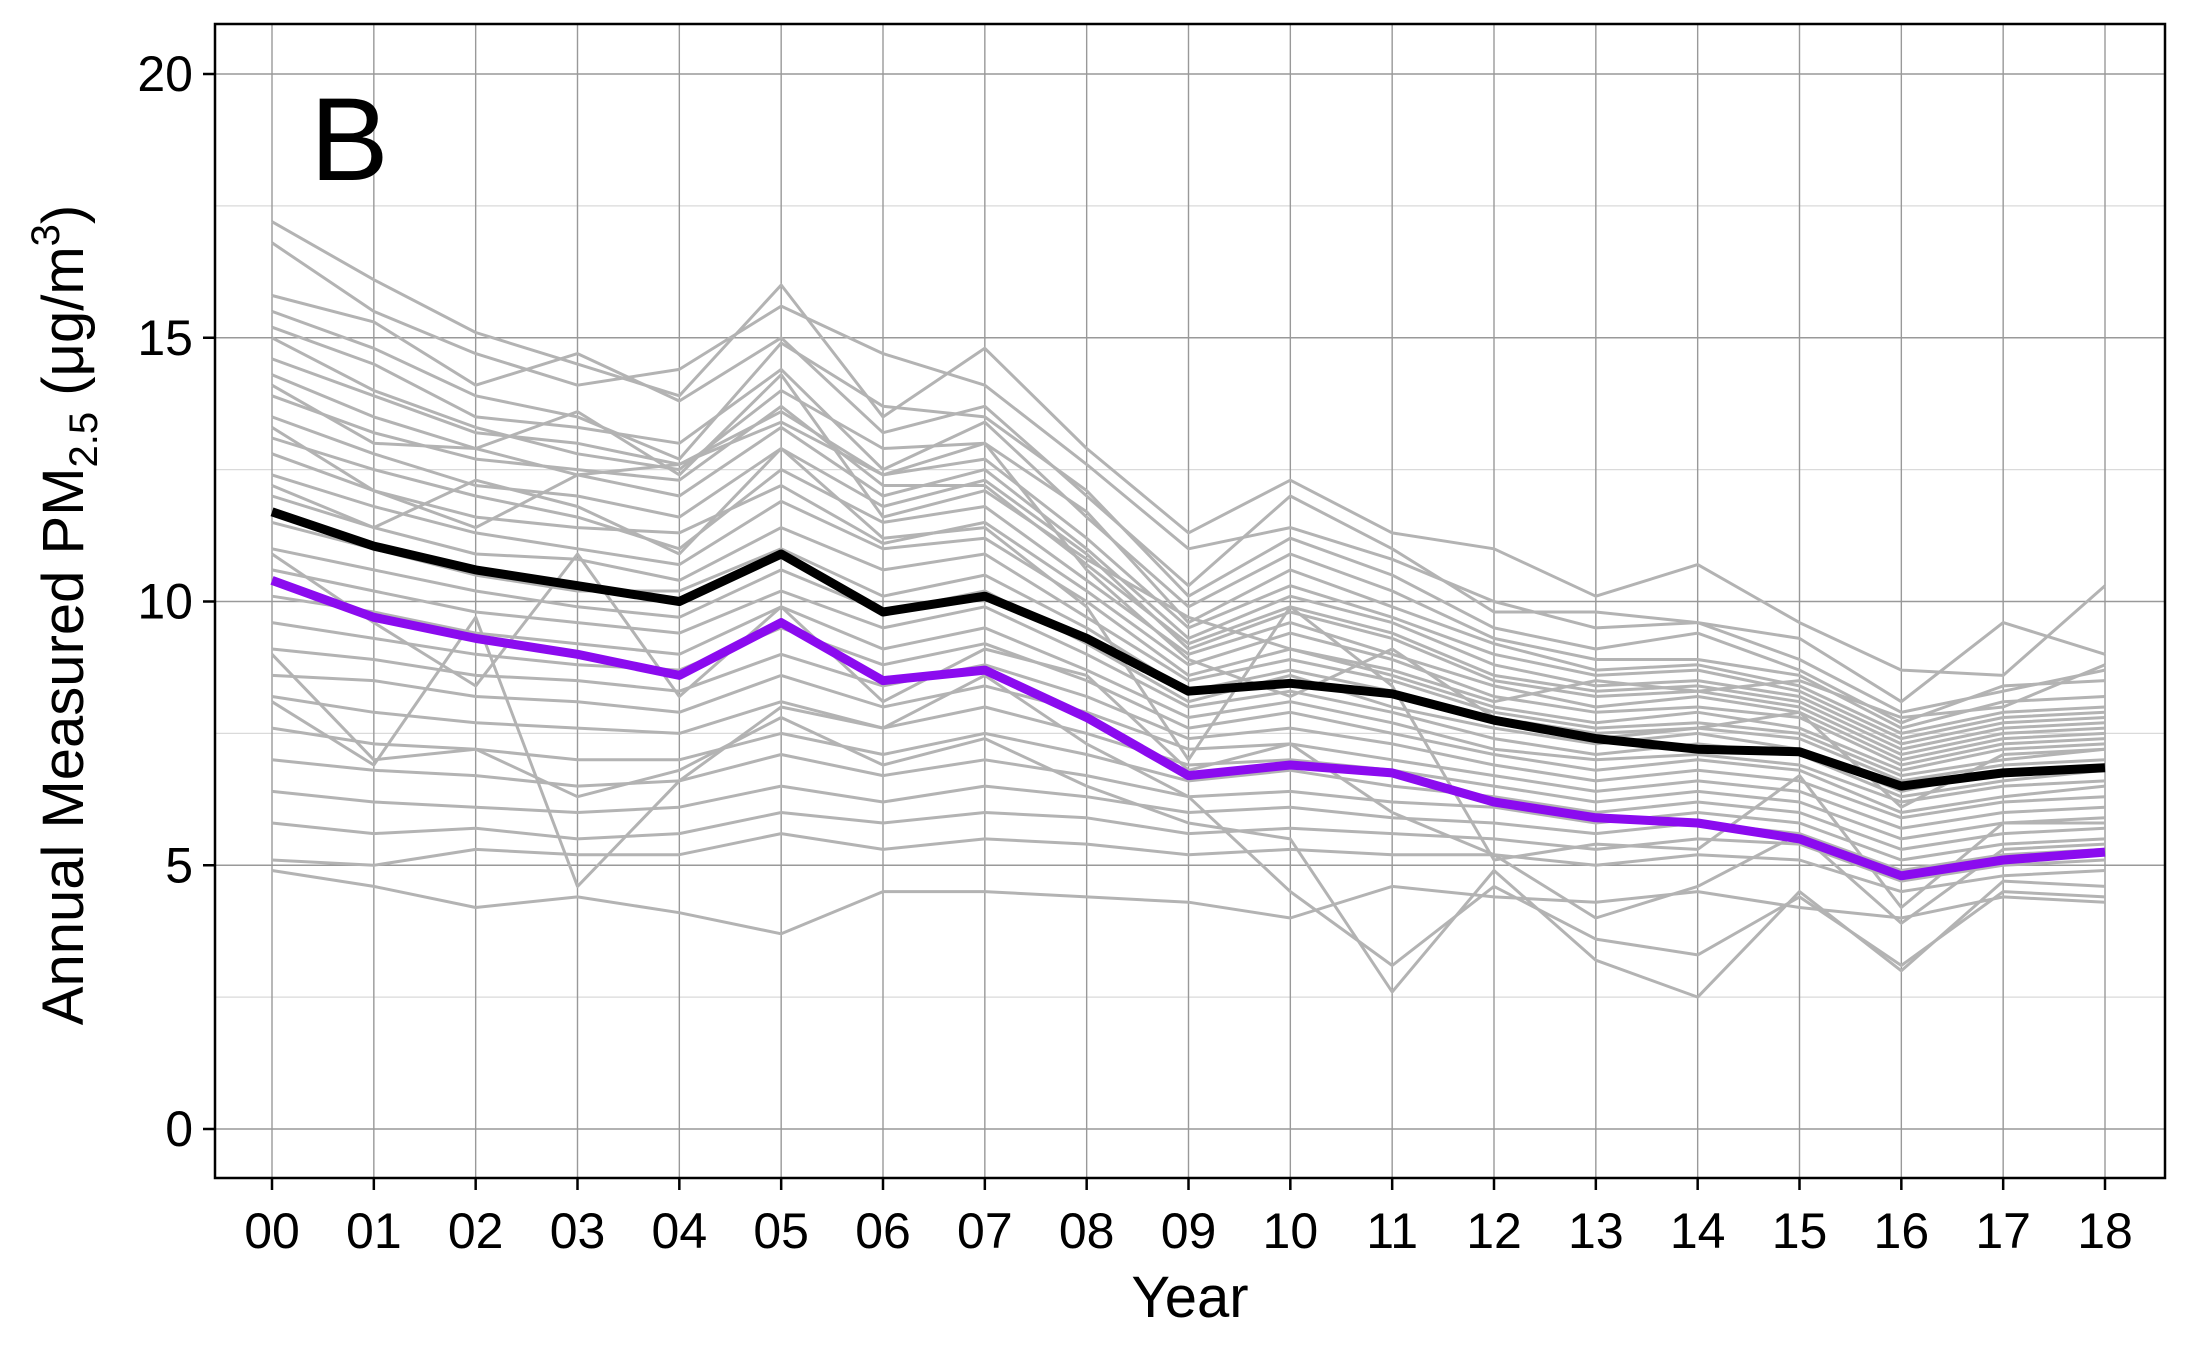 The image size is (2187, 1351). Describe the element at coordinates (165, 338) in the screenshot. I see `y-tick-label: 15` at that location.